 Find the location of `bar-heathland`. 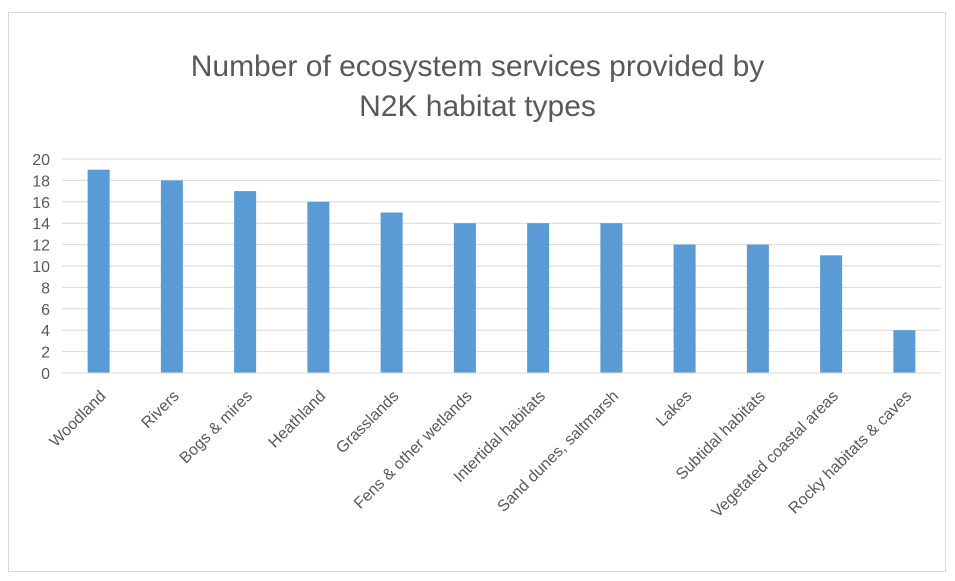

bar-heathland is located at coordinates (318, 287).